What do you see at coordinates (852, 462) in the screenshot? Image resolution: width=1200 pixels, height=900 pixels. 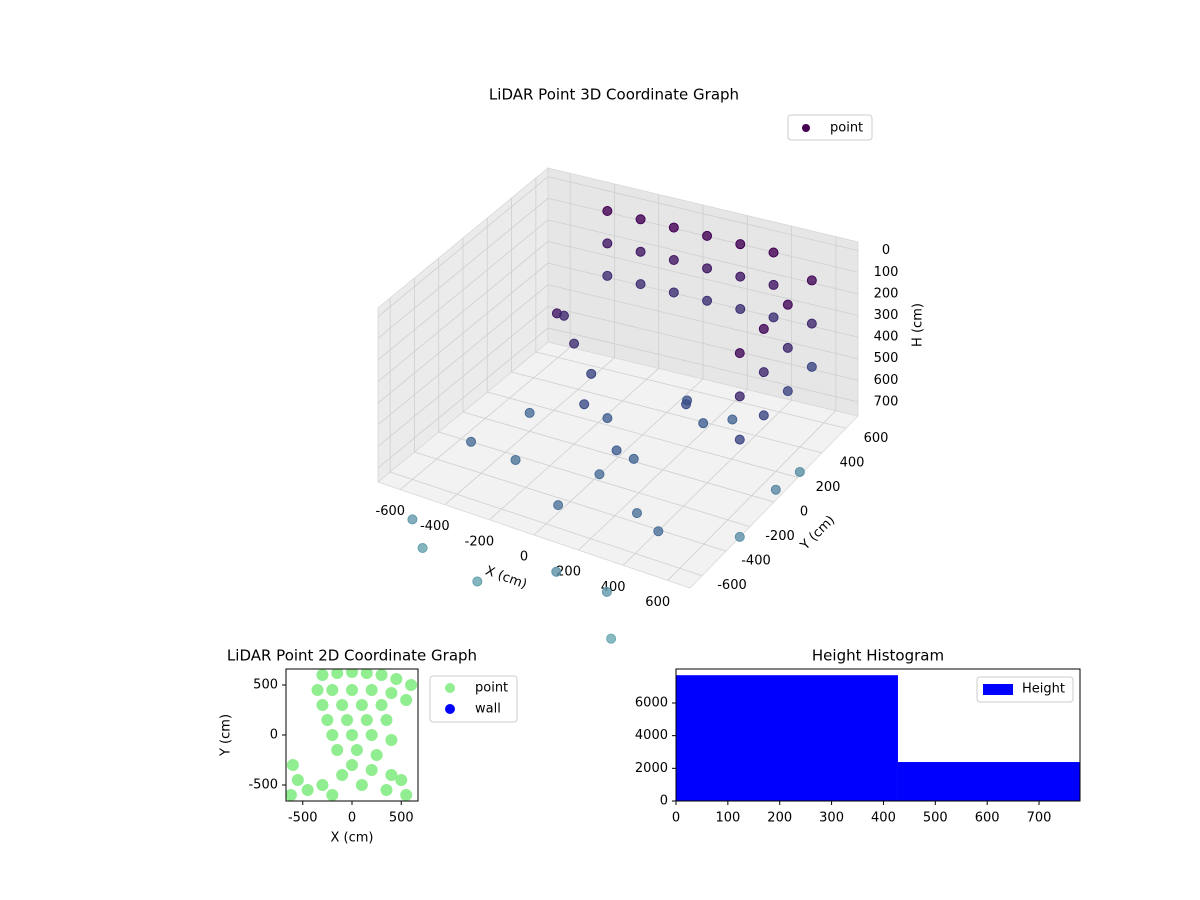 I see `y-tick-label: 400` at bounding box center [852, 462].